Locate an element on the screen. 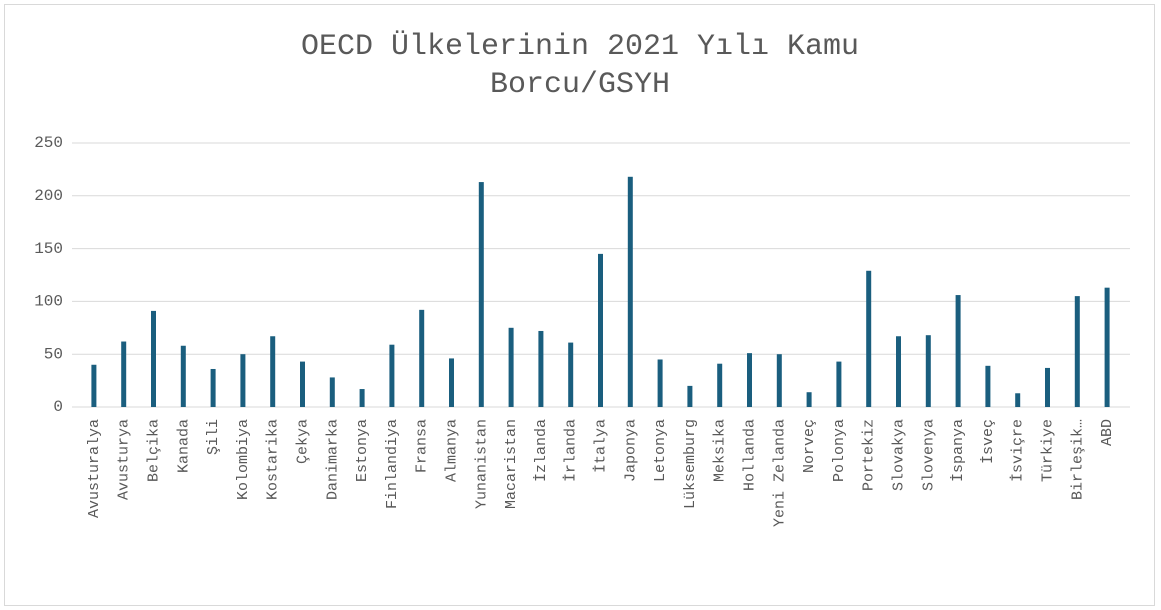 The image size is (1161, 610). x-tick-label: İzlanda is located at coordinates (541, 450).